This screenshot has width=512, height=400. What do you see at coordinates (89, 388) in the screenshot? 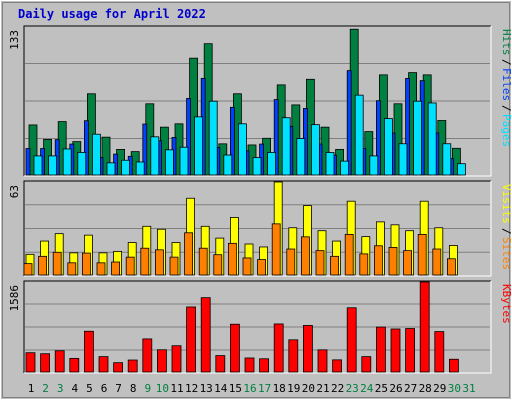
I see `x-tick-label-5: 5` at bounding box center [89, 388].